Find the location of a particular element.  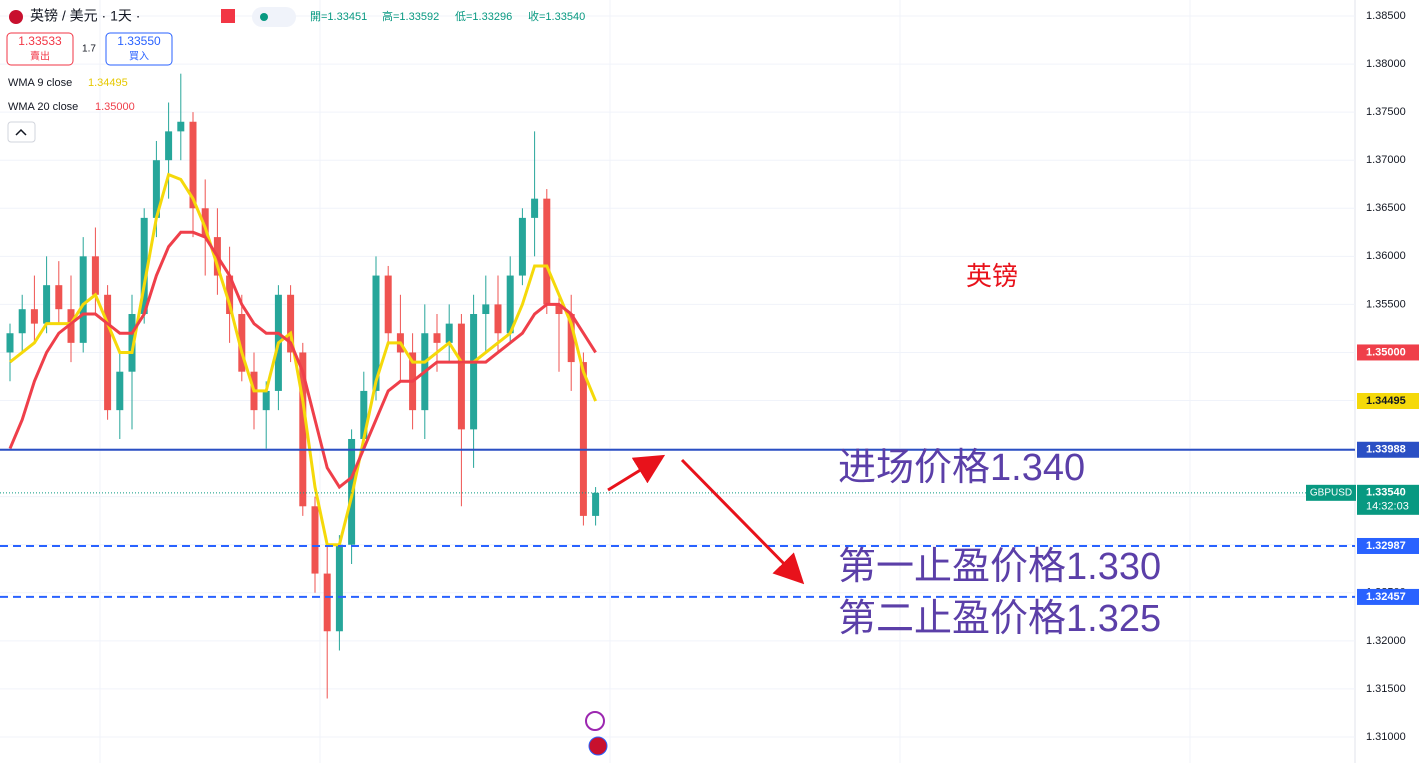

price-label: 1.32457 is located at coordinates (1386, 597).